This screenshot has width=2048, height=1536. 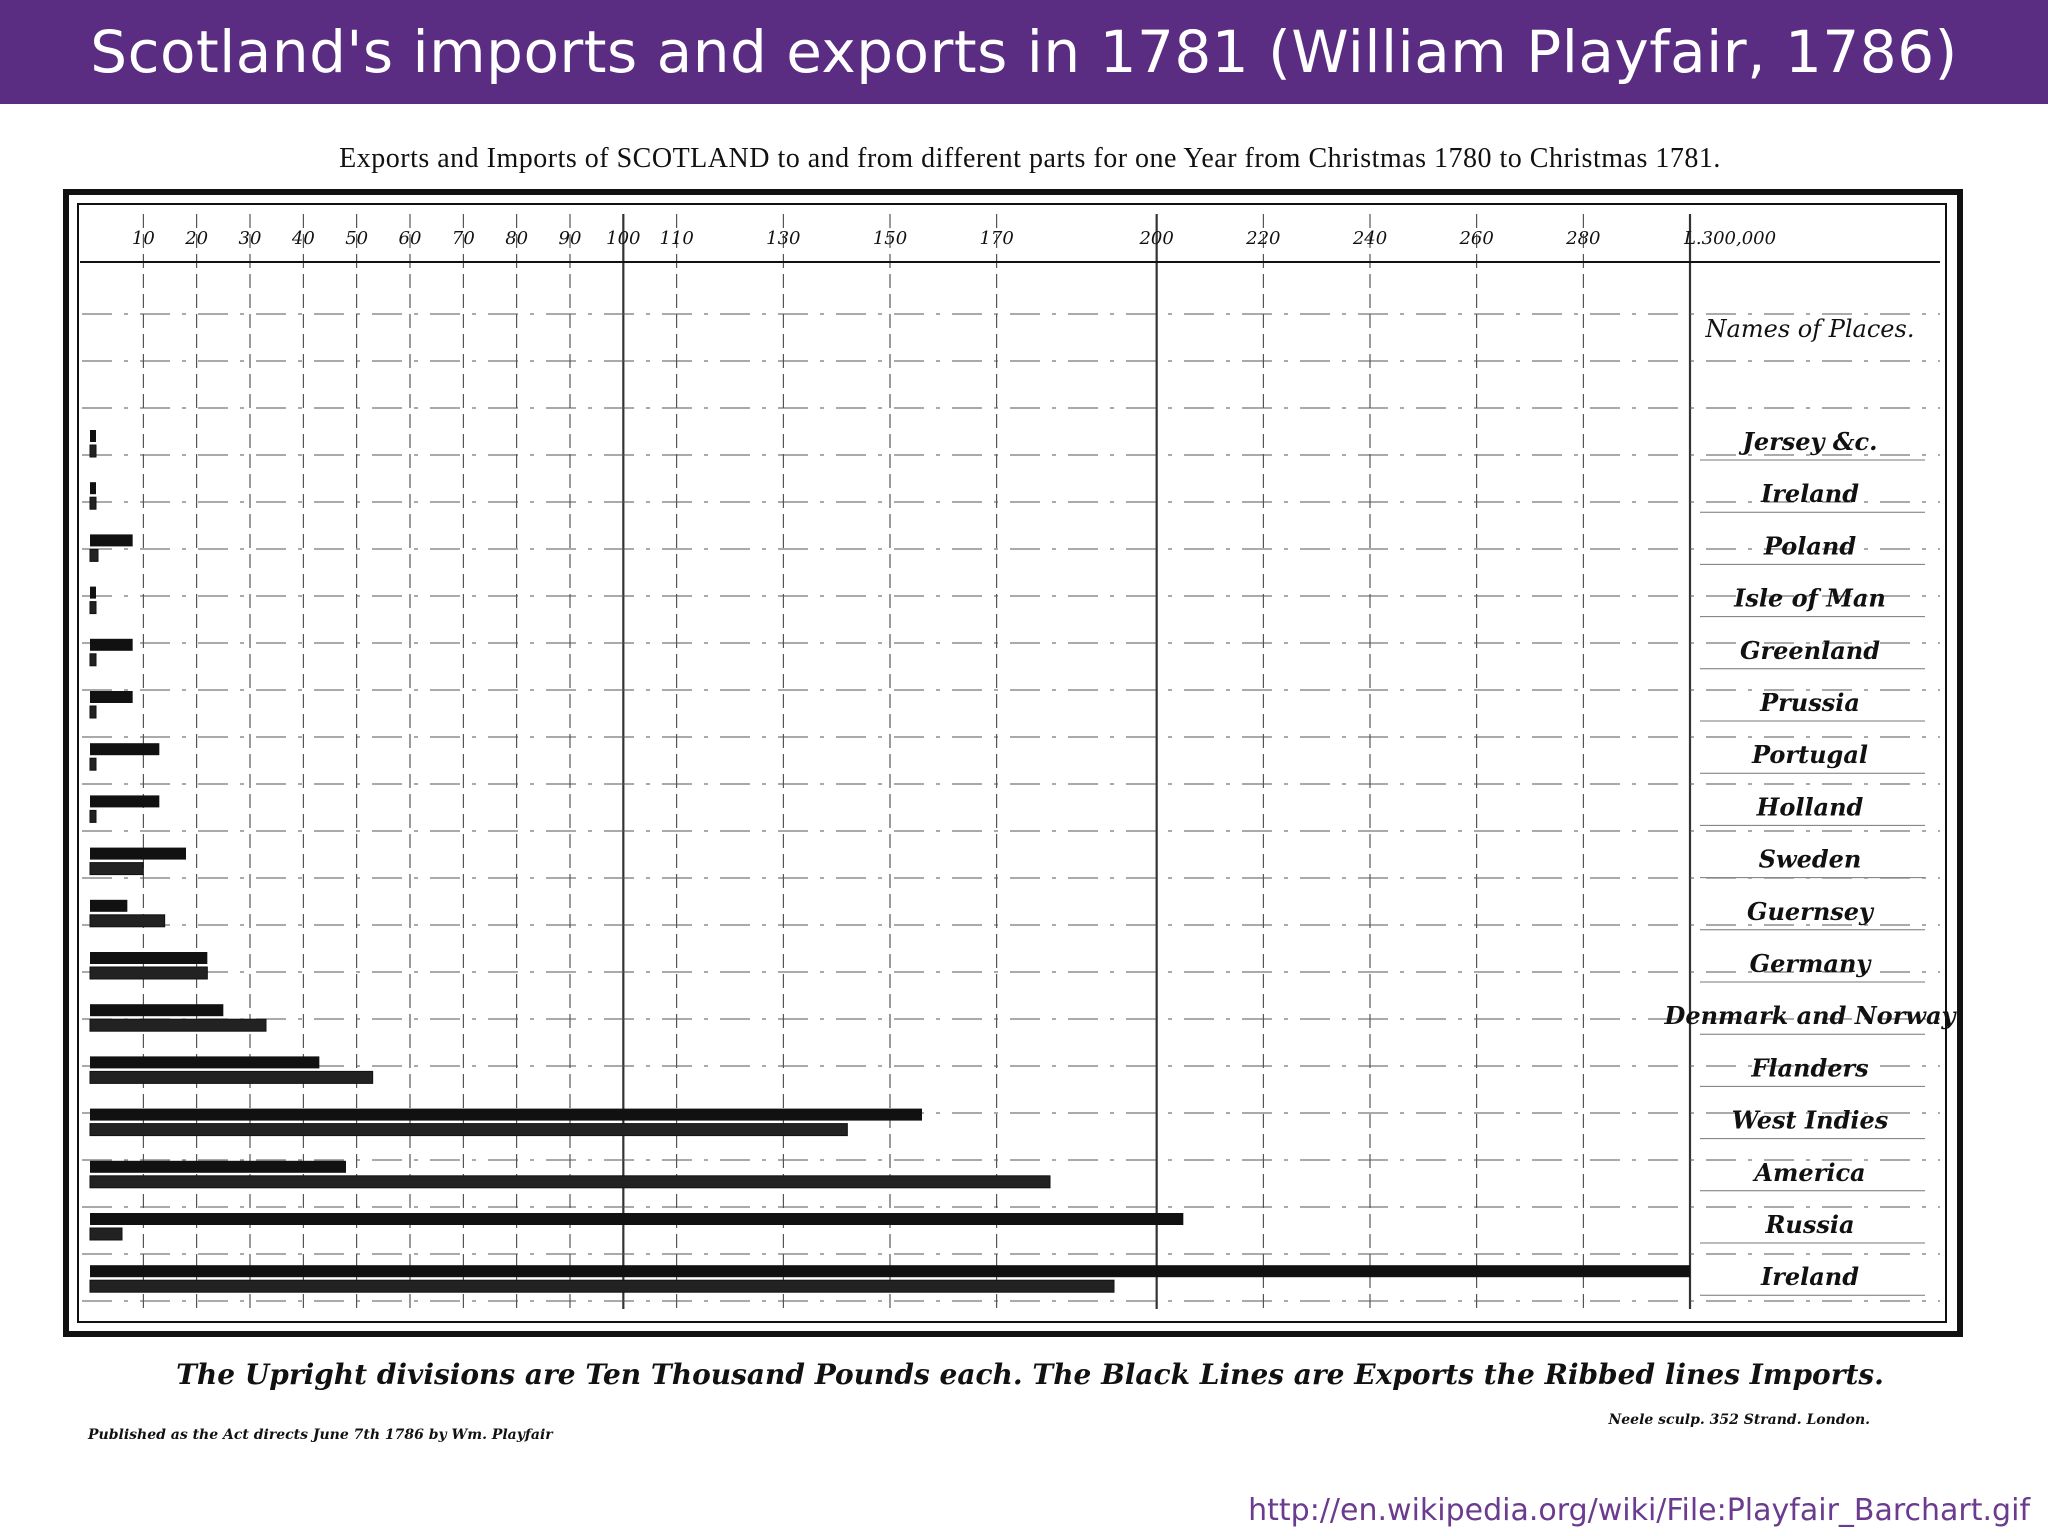 I want to click on x-tick-label: 280, so click(x=1582, y=238).